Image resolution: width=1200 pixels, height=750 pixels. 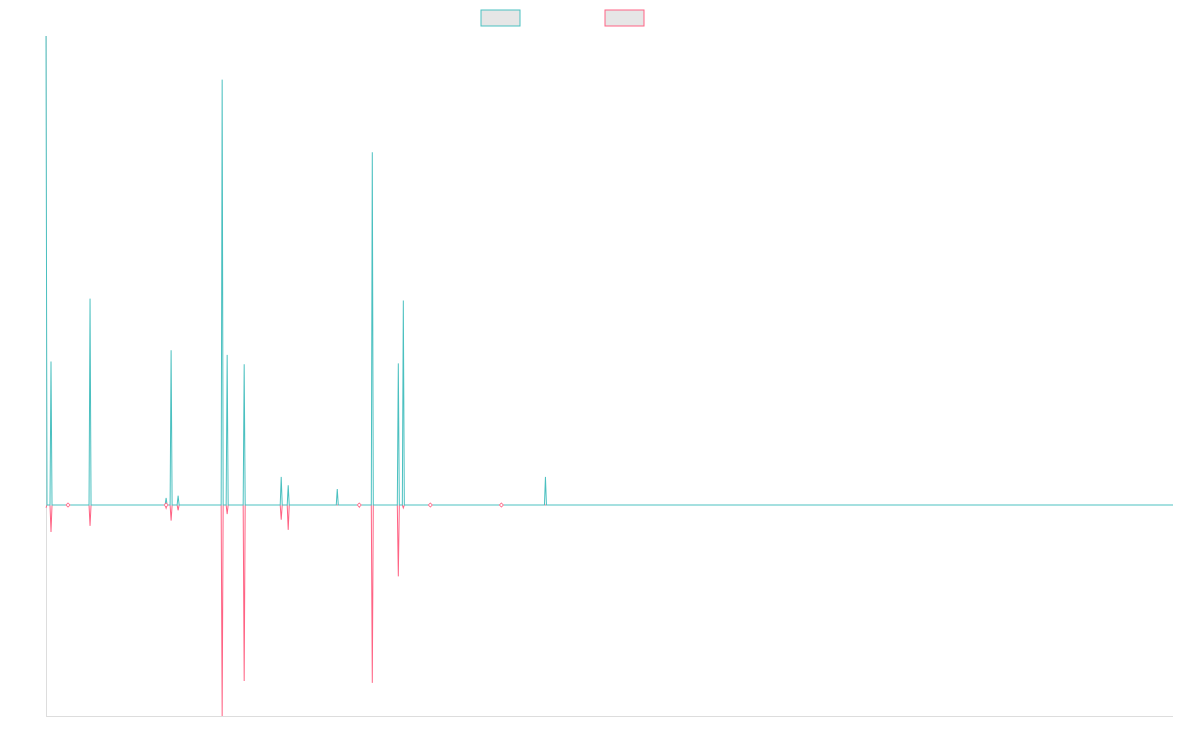 I want to click on legend-item-series-b, so click(x=624, y=18).